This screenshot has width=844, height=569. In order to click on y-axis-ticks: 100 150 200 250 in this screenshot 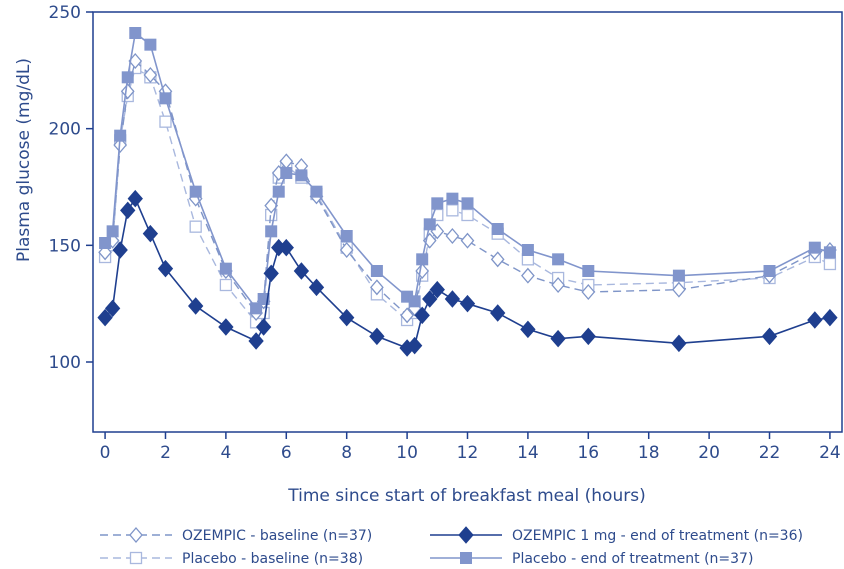, I will do `click(71, 188)`.